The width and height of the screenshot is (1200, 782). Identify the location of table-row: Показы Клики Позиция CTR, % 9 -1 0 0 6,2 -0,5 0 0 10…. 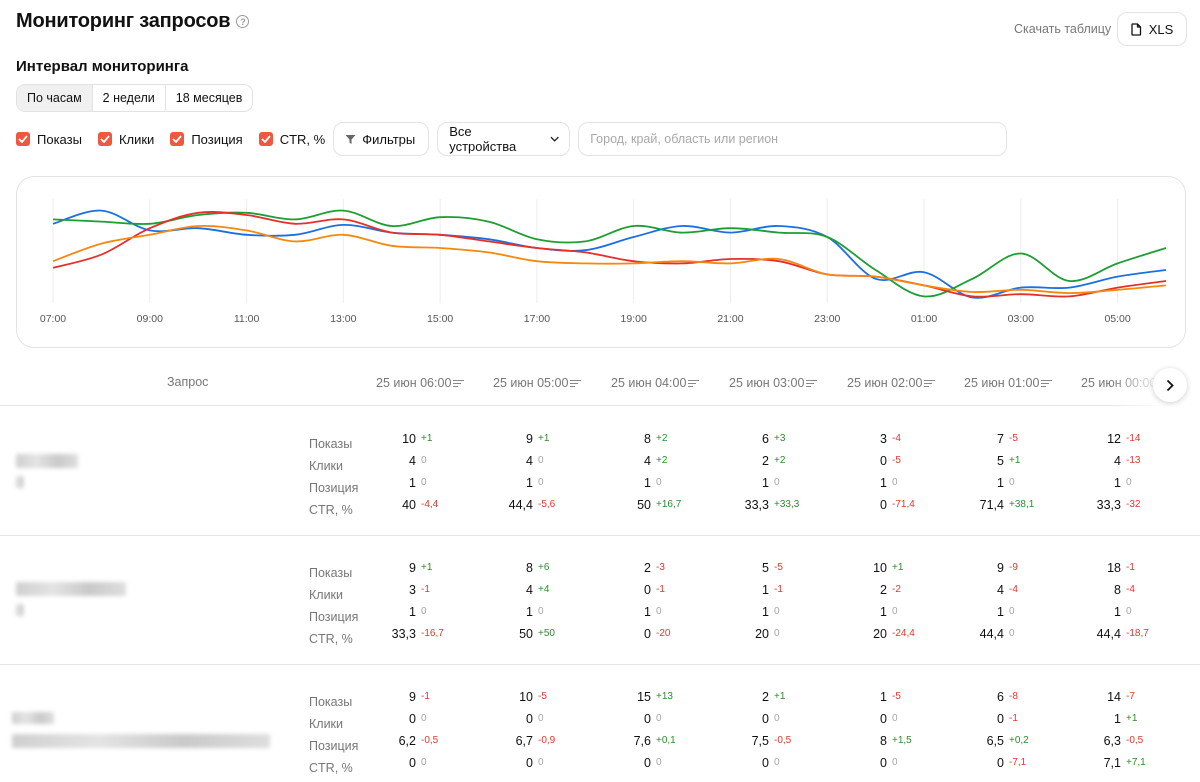
(600, 723).